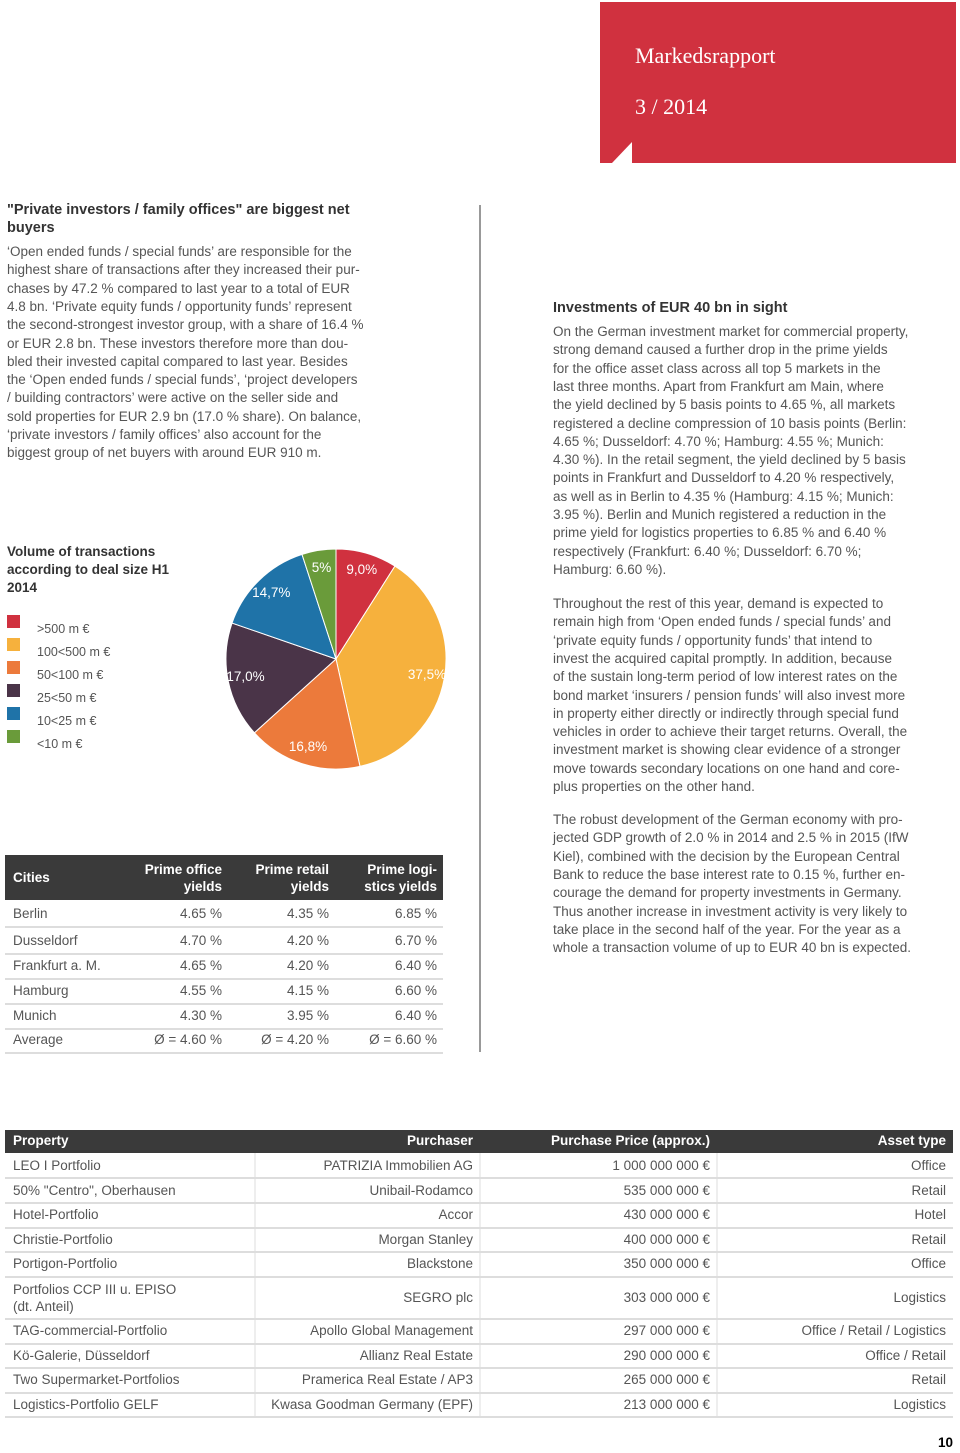 The image size is (960, 1453). I want to click on table-header: Asset type, so click(911, 1140).